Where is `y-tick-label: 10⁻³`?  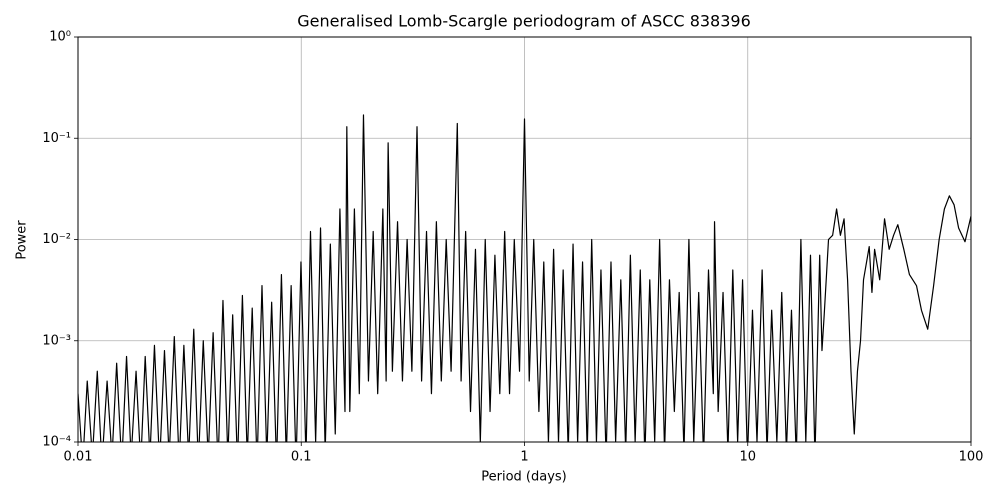 y-tick-label: 10⁻³ is located at coordinates (56, 340).